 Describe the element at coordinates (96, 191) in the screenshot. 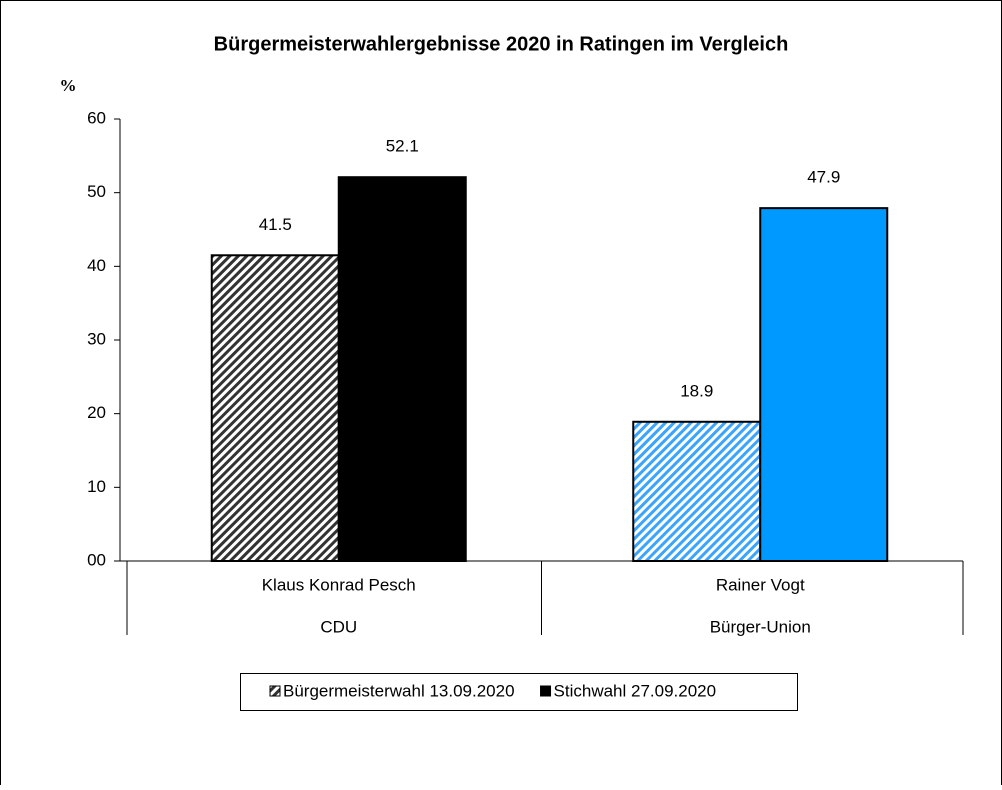

I see `y-tick-label: 50` at that location.